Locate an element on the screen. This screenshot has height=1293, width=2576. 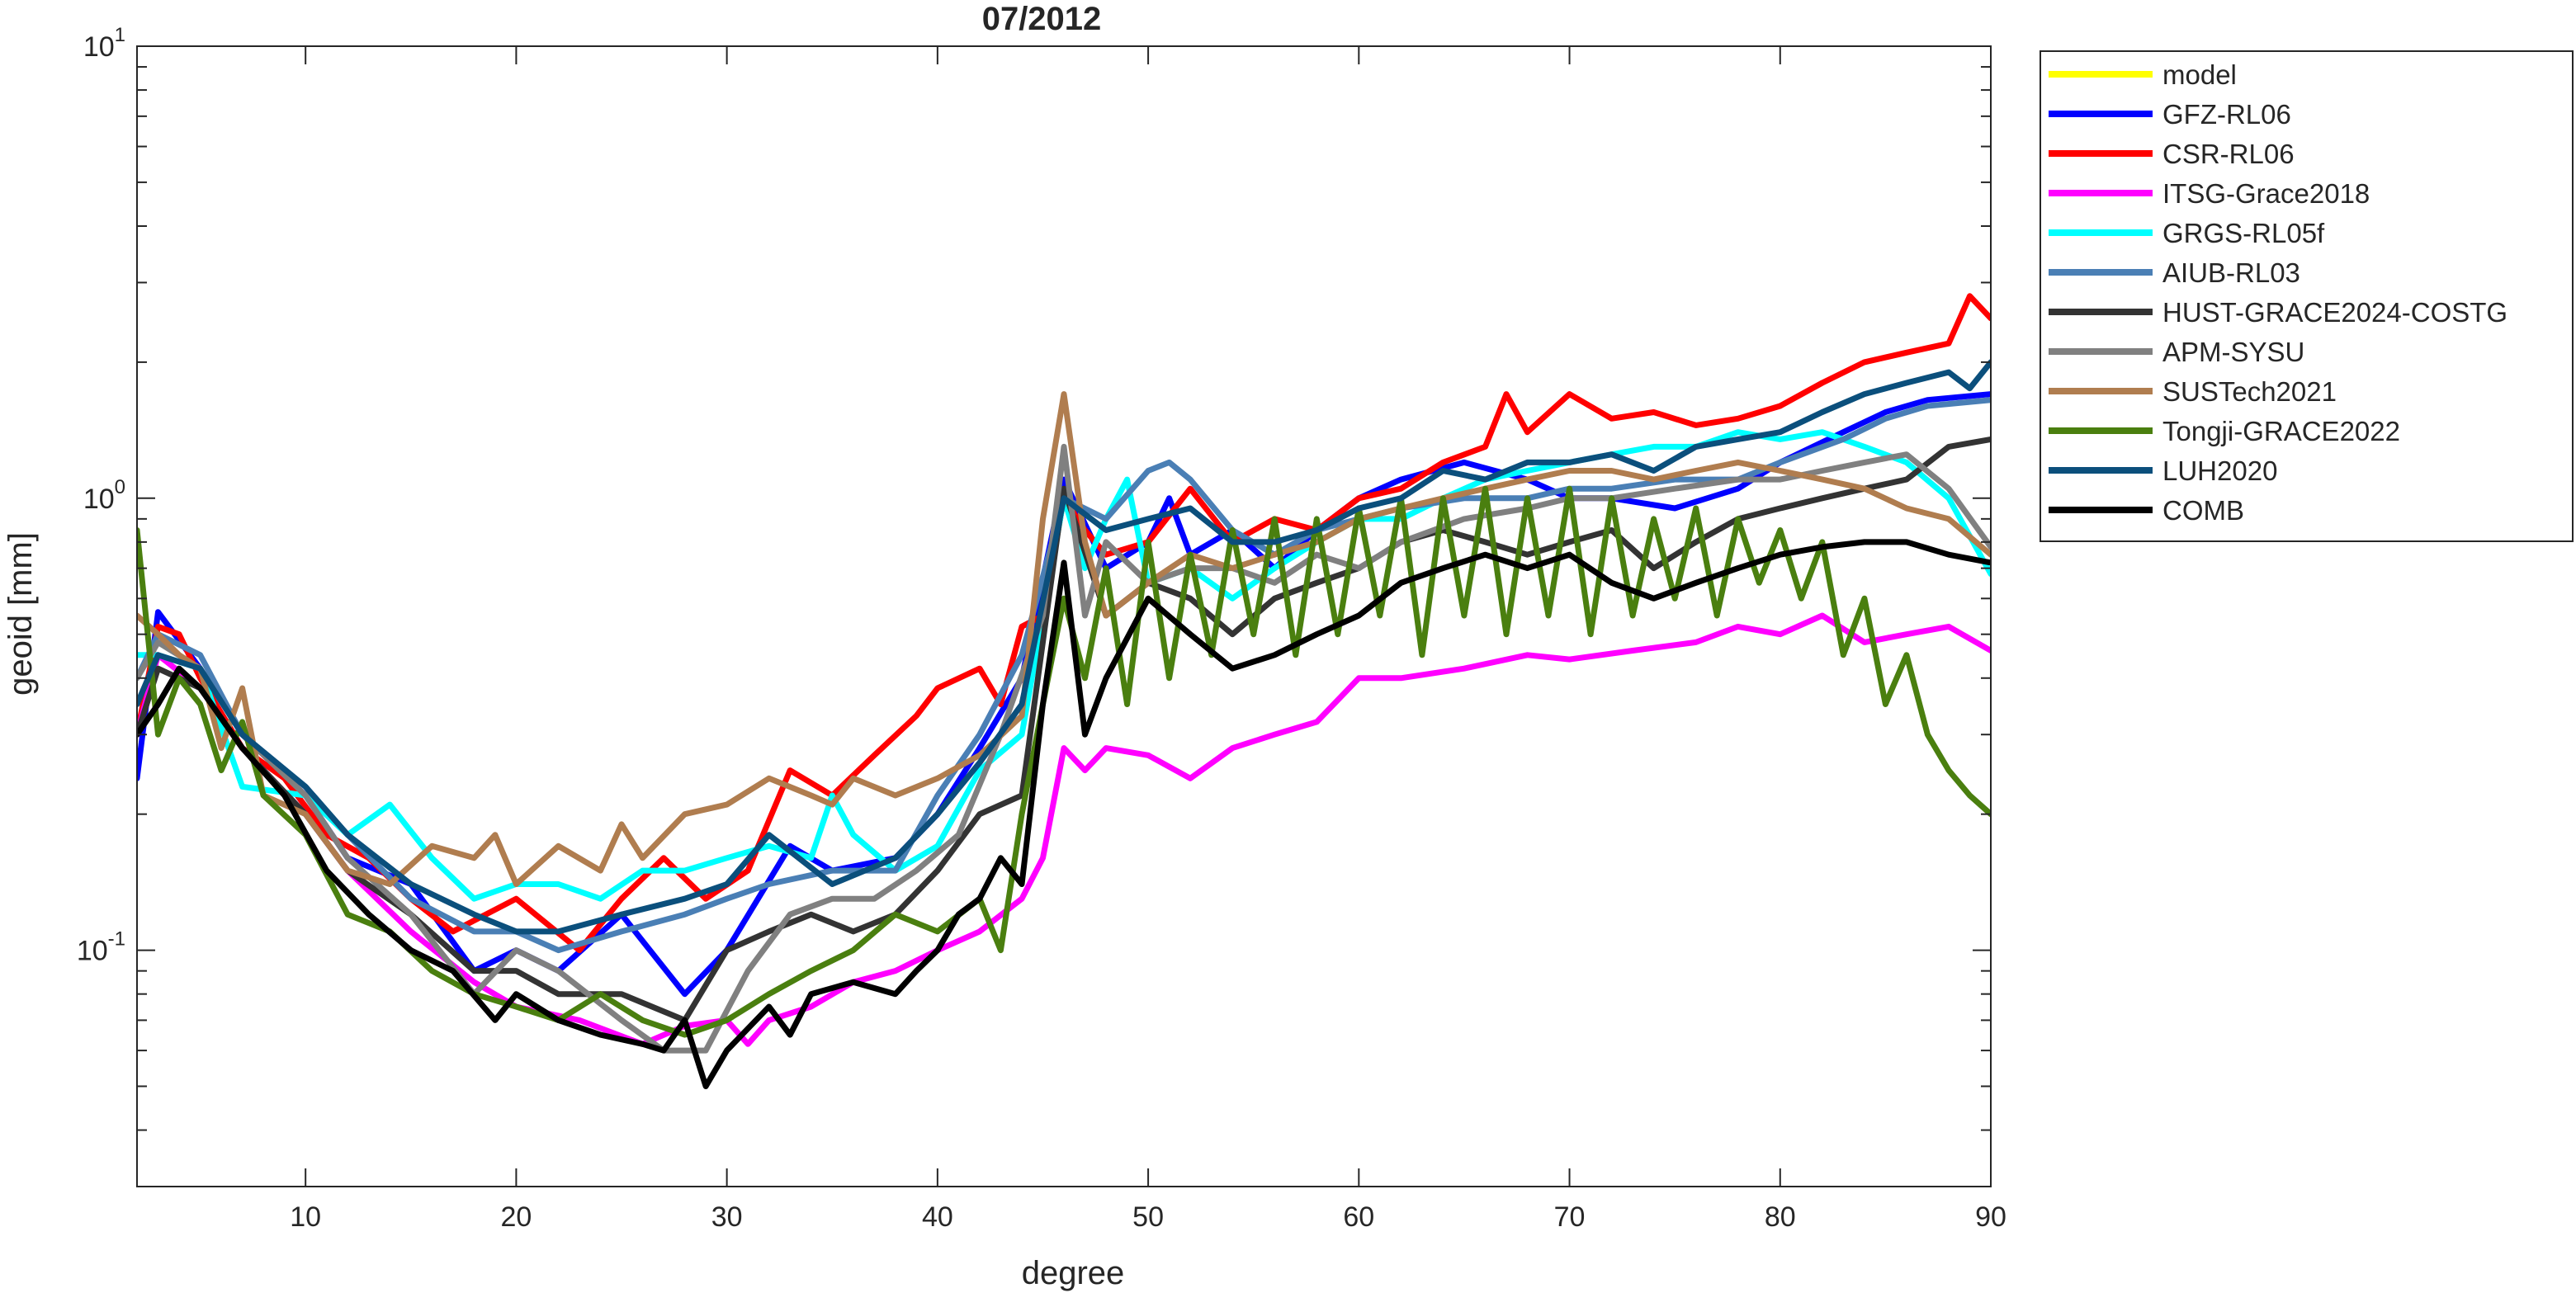
y-tick-label: 10¹ is located at coordinates (104, 44).